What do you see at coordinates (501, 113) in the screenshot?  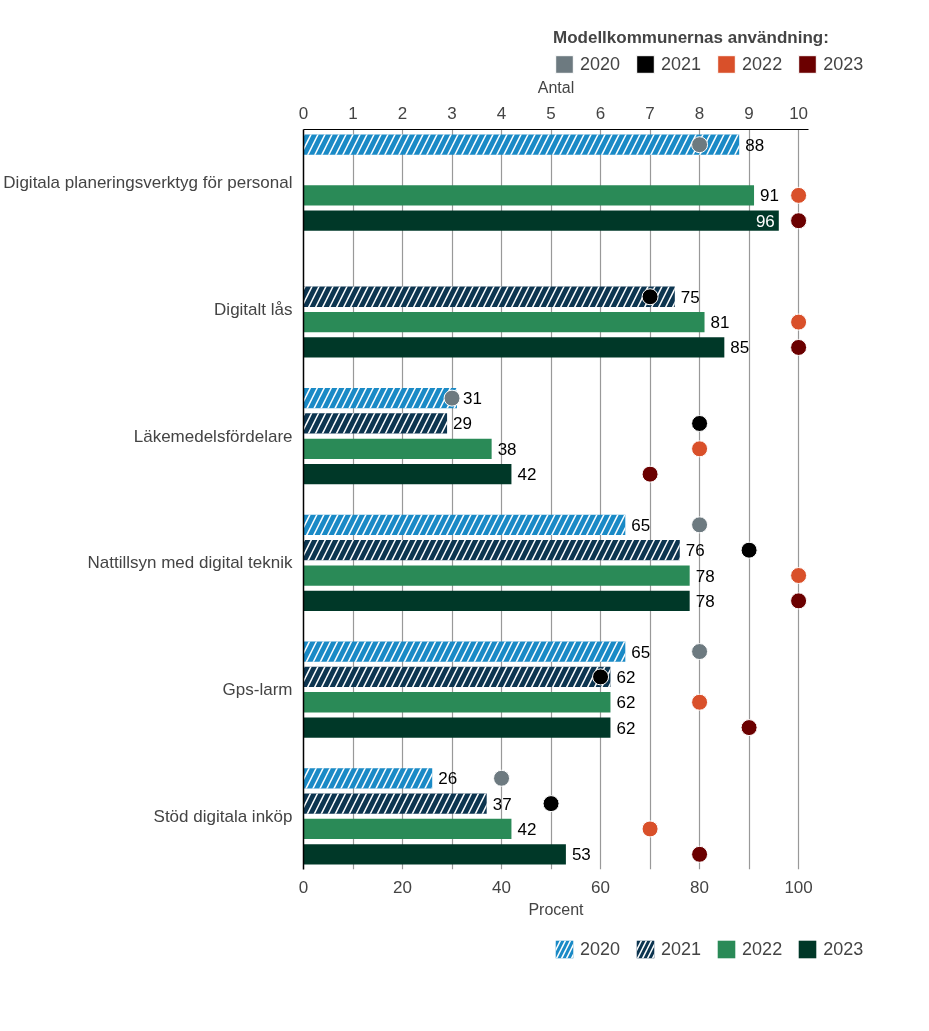 I see `x2-tick-label: 4` at bounding box center [501, 113].